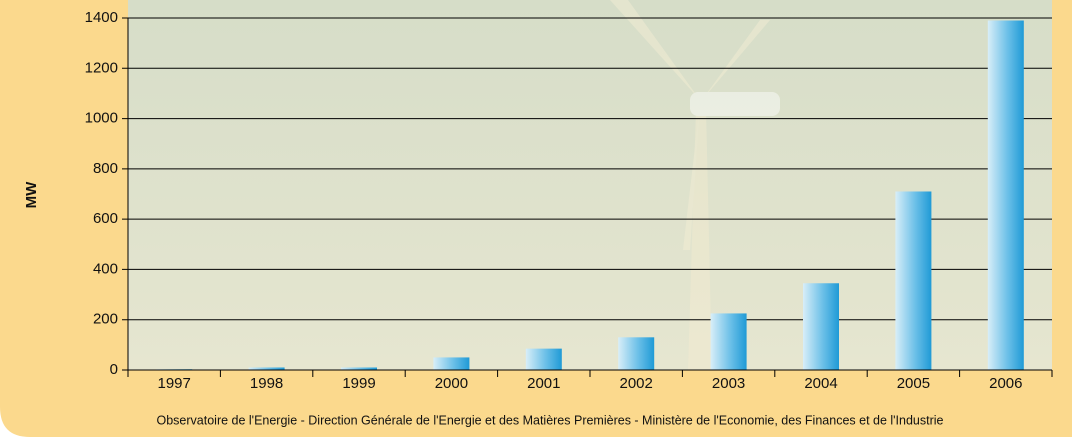 The width and height of the screenshot is (1072, 437). What do you see at coordinates (174, 383) in the screenshot?
I see `x-tick-label: 1997` at bounding box center [174, 383].